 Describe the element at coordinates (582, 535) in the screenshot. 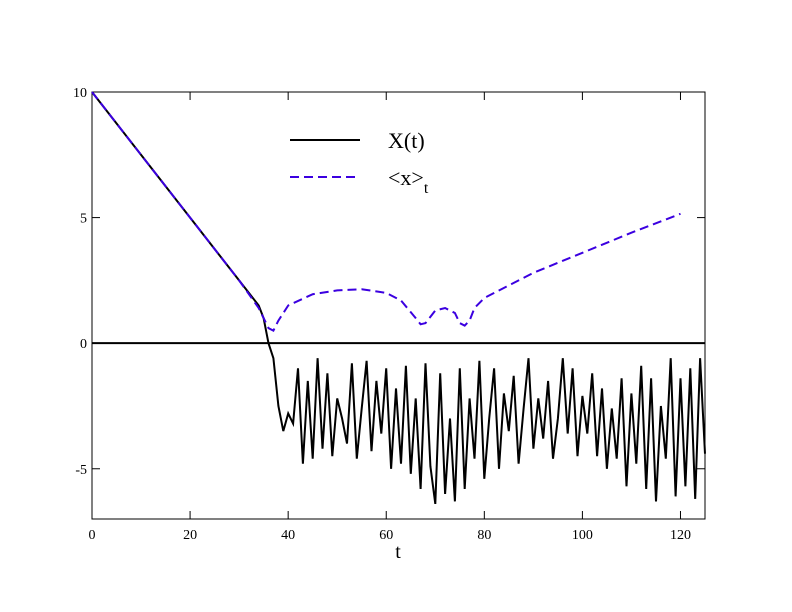

I see `x-tick-label: 100` at that location.